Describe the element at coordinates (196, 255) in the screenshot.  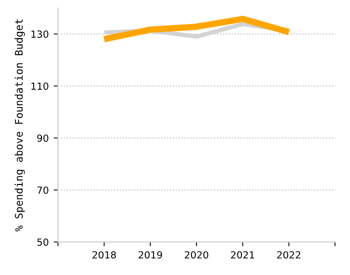
I see `x-tick-label: 2020` at that location.